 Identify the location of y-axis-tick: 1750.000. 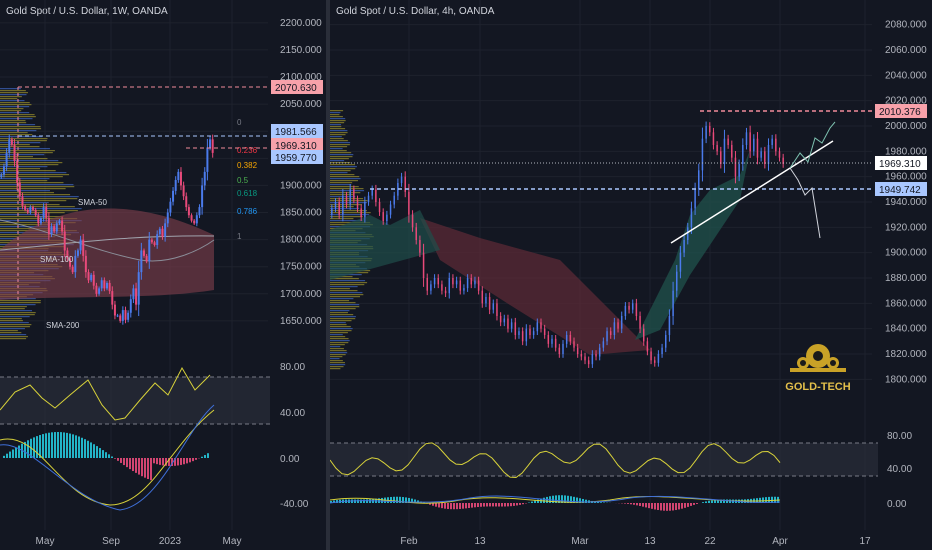
(301, 267).